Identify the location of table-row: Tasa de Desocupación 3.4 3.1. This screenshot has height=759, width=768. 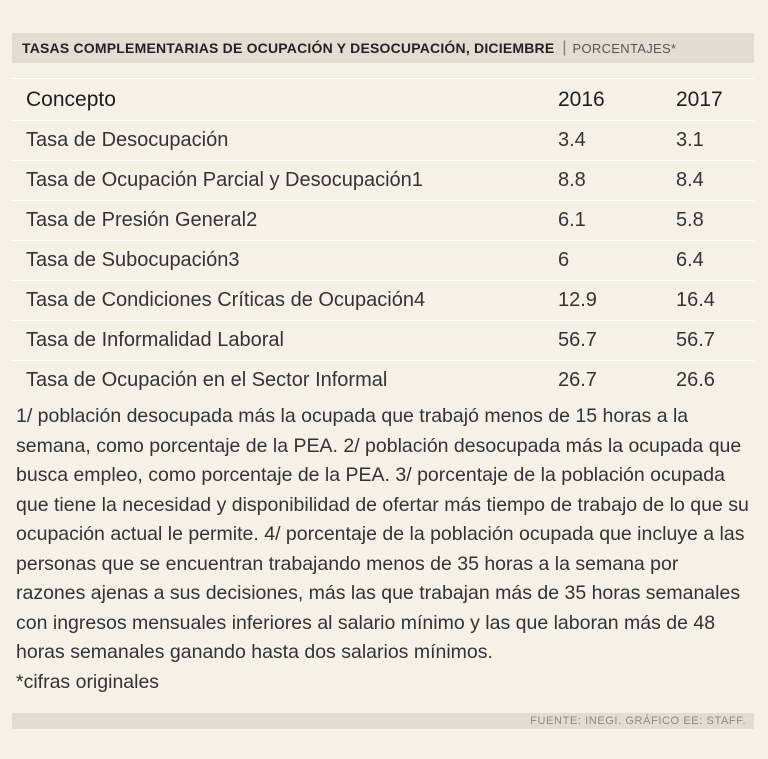
(383, 140).